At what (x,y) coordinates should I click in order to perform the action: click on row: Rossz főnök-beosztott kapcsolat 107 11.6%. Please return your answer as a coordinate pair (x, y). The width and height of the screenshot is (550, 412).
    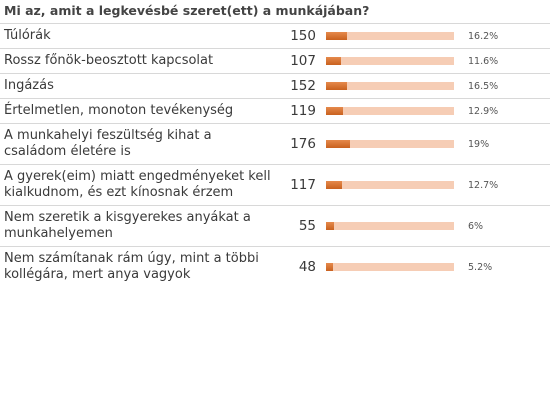
    Looking at the image, I should click on (275, 60).